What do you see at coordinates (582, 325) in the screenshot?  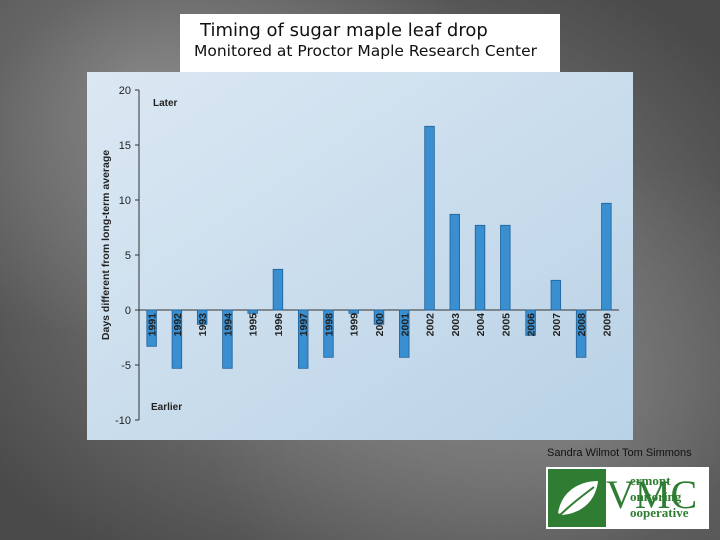 I see `x-tick-label: 2008` at bounding box center [582, 325].